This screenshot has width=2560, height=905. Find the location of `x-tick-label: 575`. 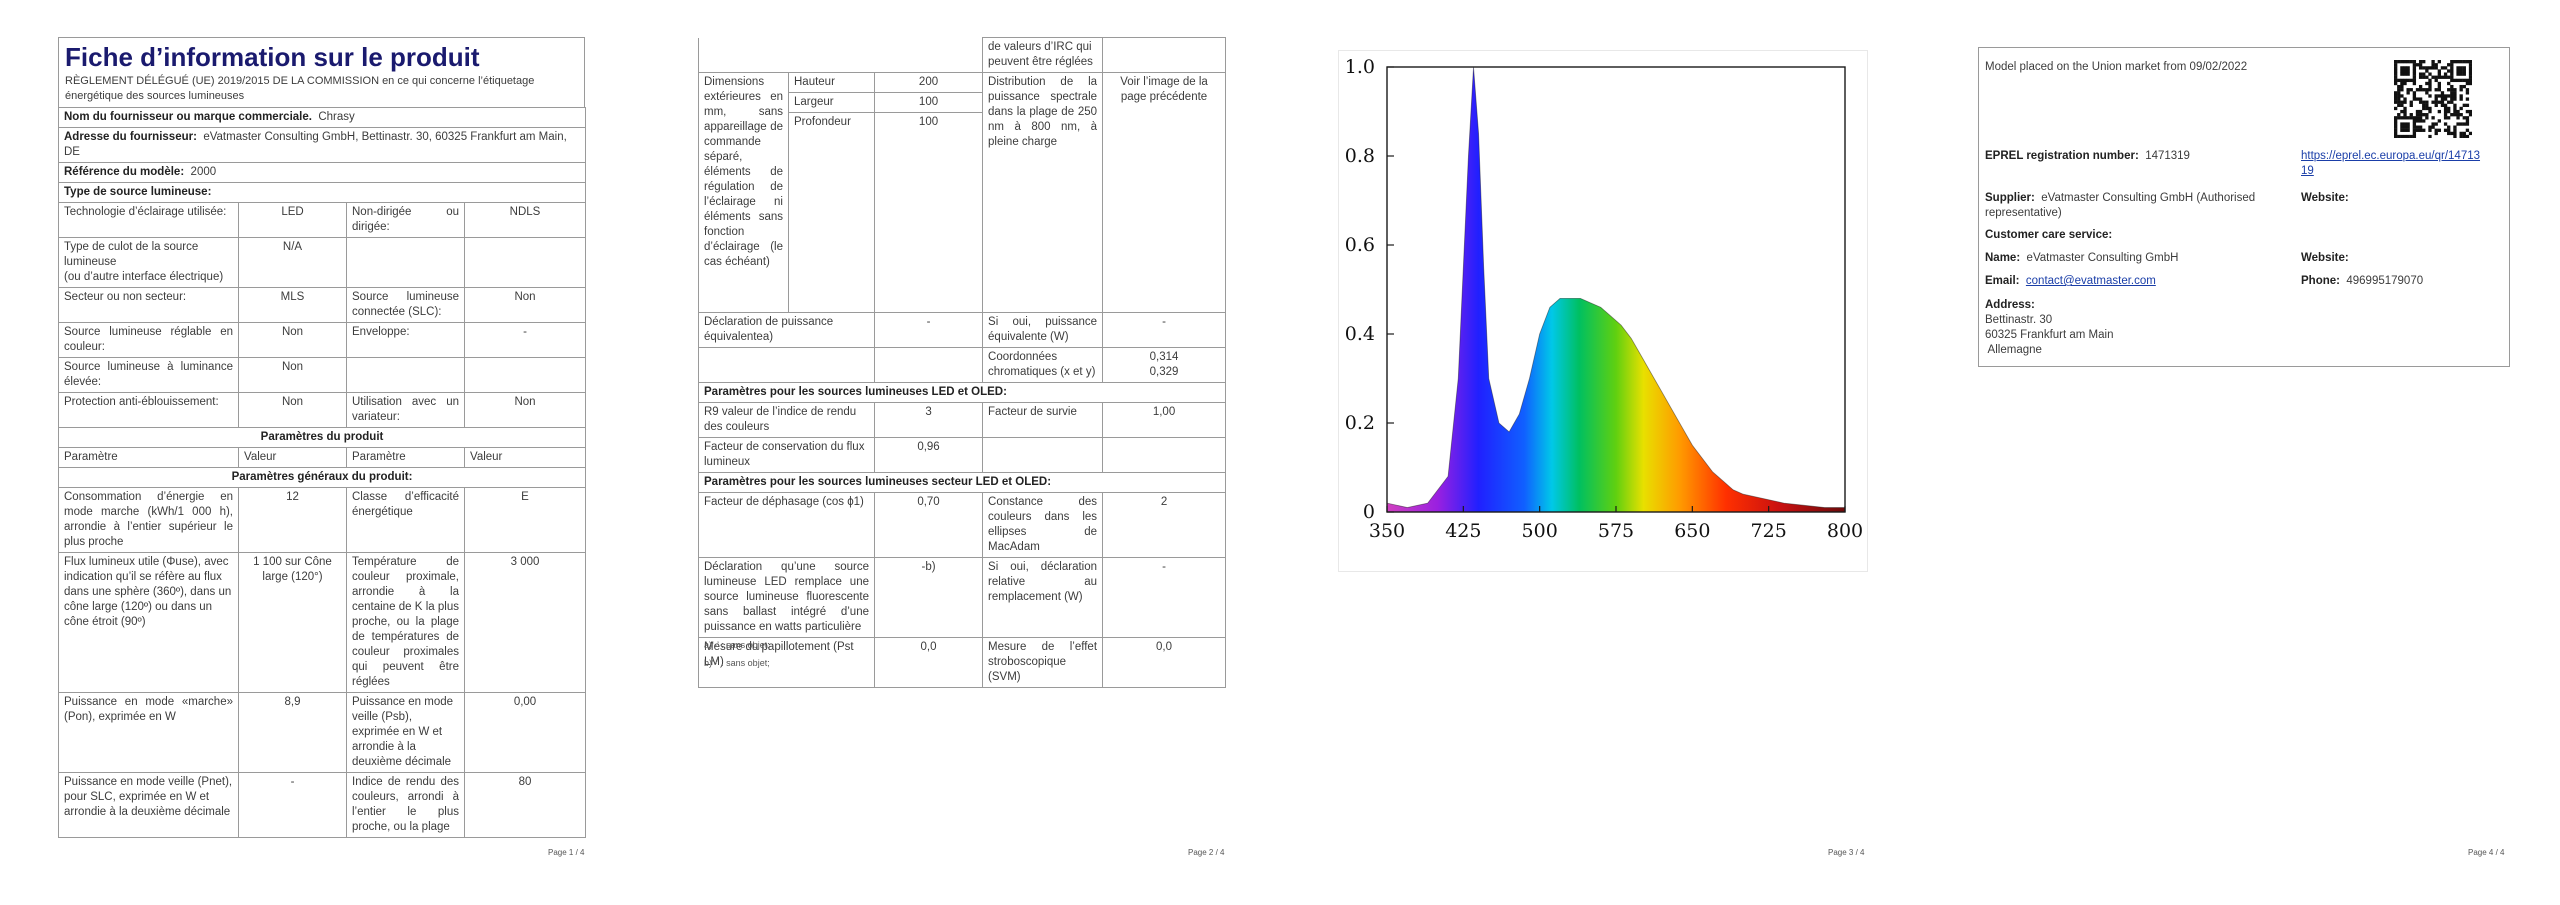

x-tick-label: 575 is located at coordinates (1616, 531).